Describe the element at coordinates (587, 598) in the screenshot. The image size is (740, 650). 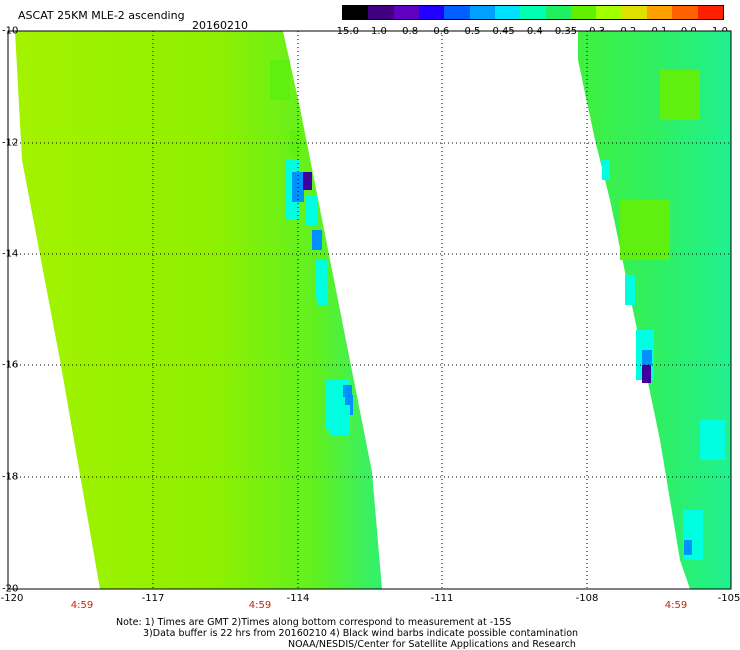
I see `longitude-tick-label: -108` at that location.